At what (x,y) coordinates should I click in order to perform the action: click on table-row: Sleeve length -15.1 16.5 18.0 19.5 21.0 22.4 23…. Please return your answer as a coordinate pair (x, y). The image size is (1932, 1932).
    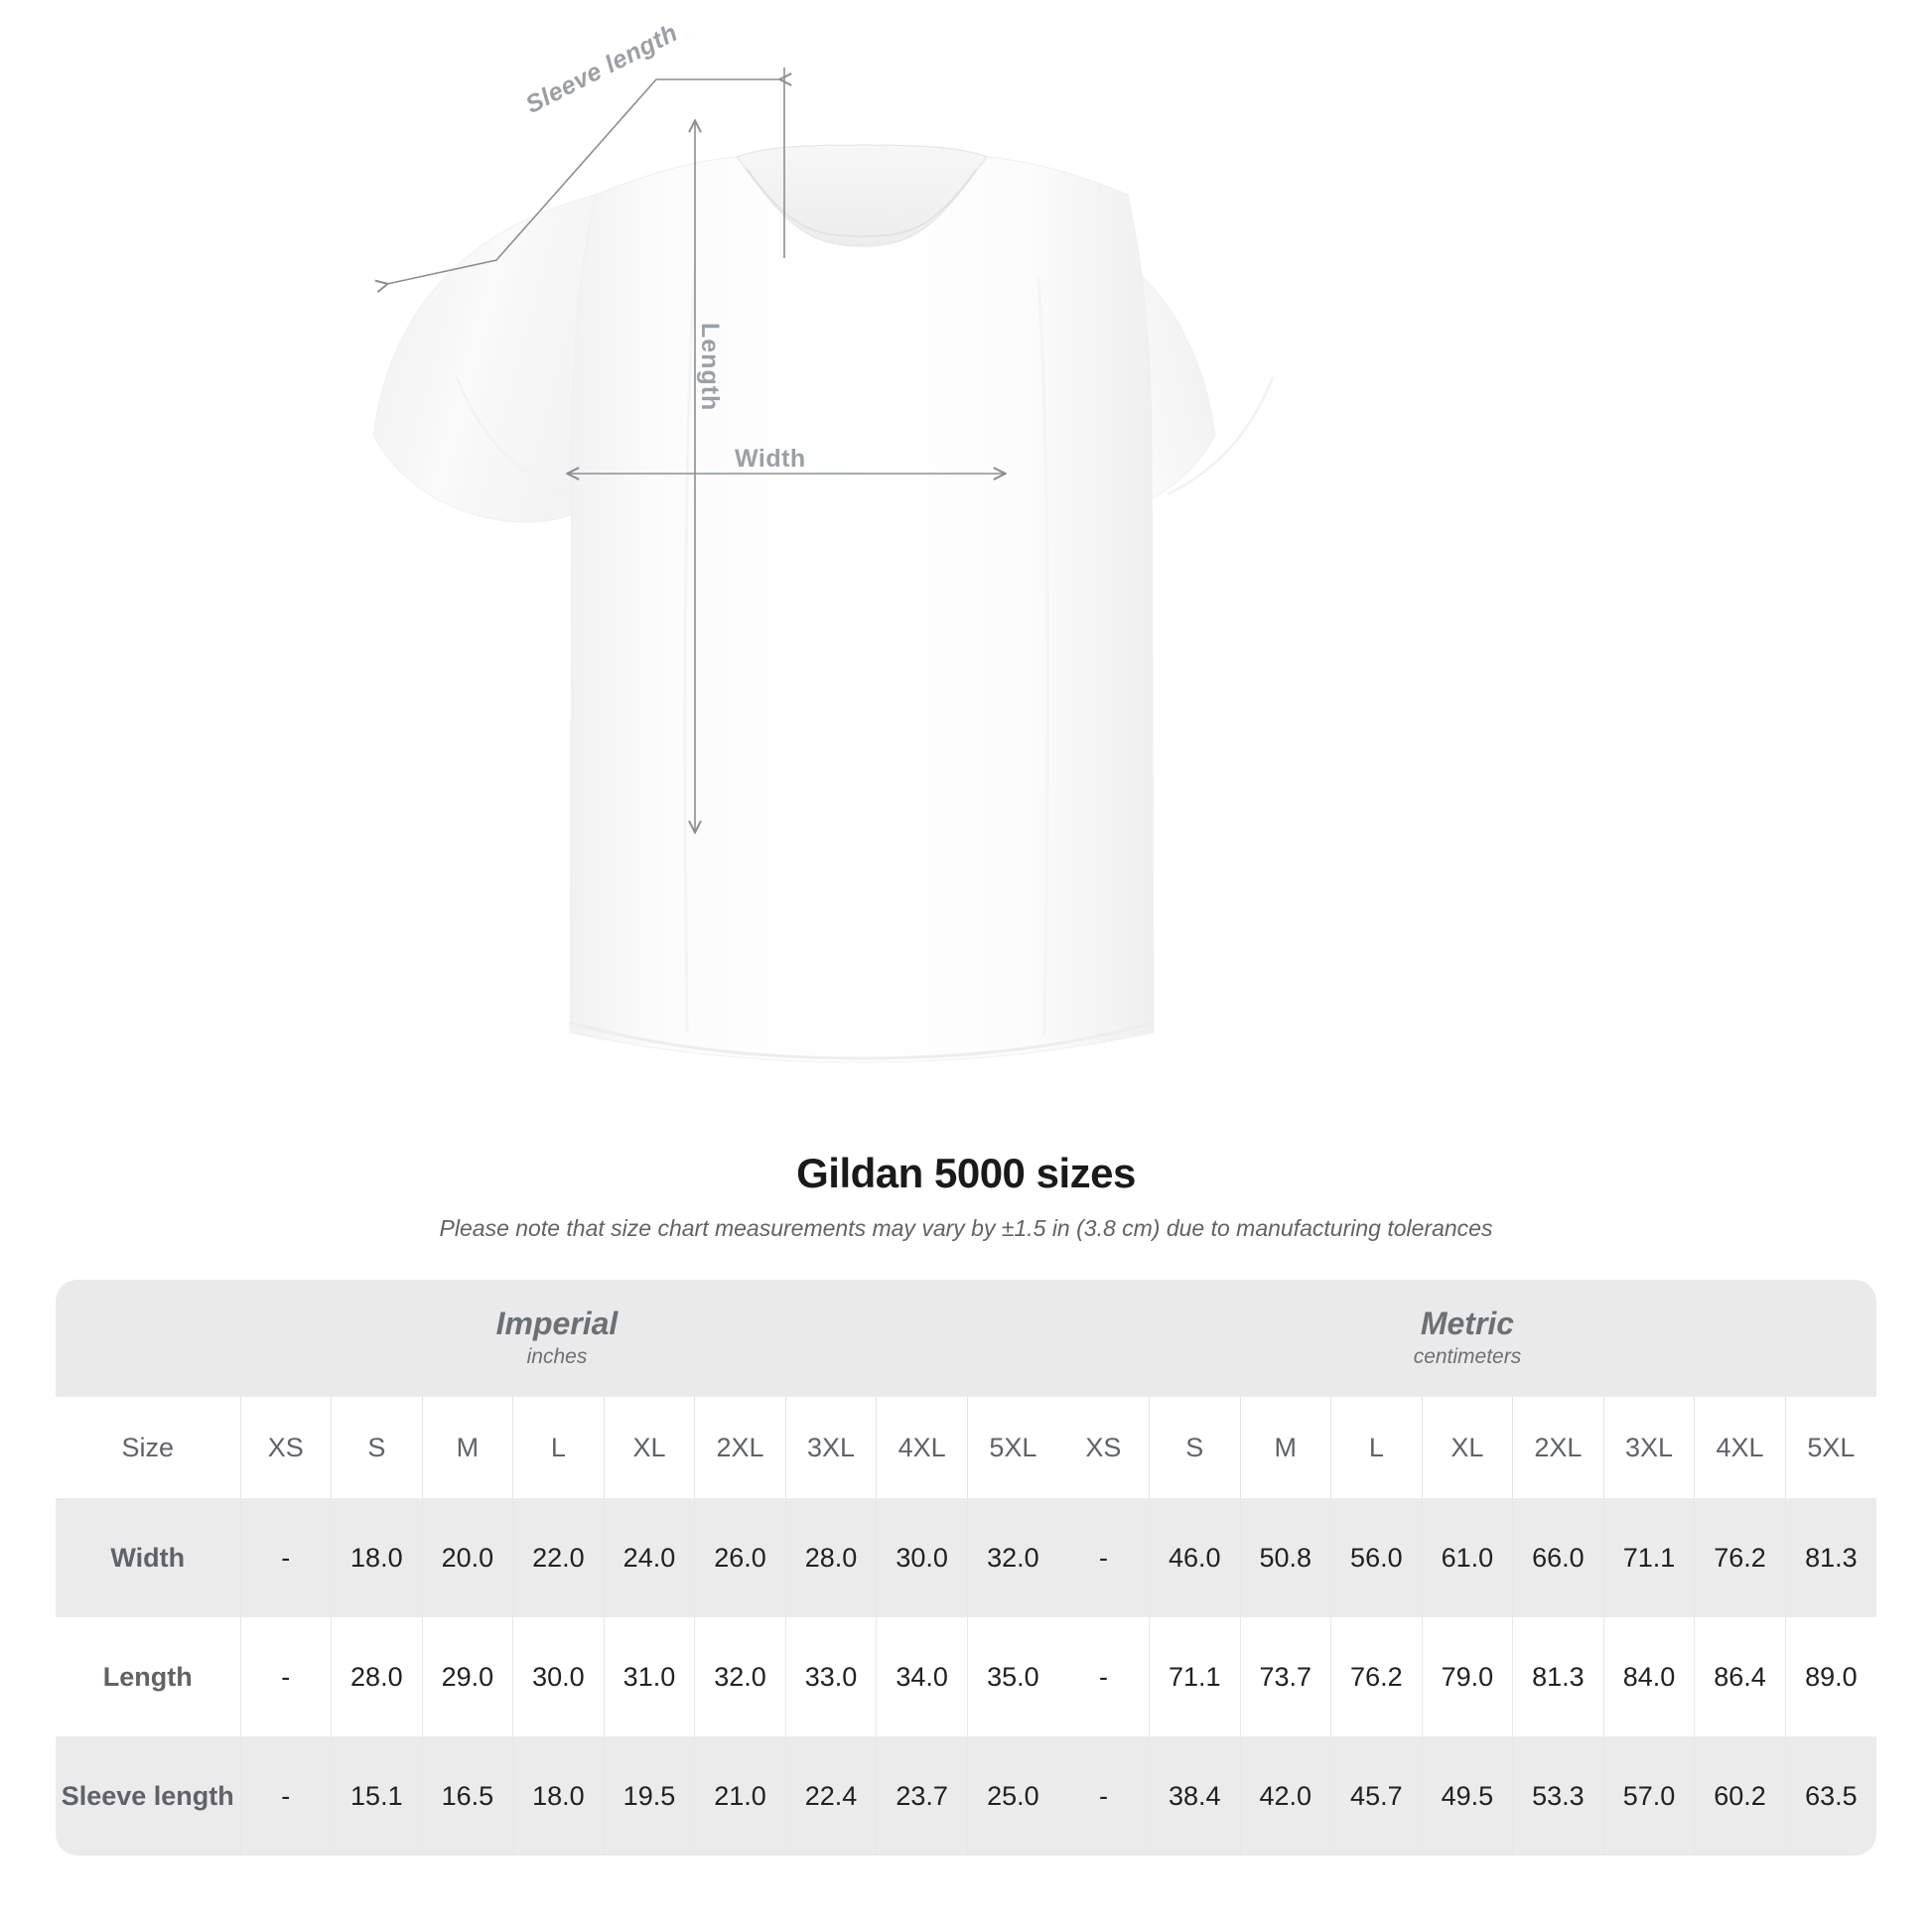
    Looking at the image, I should click on (966, 1796).